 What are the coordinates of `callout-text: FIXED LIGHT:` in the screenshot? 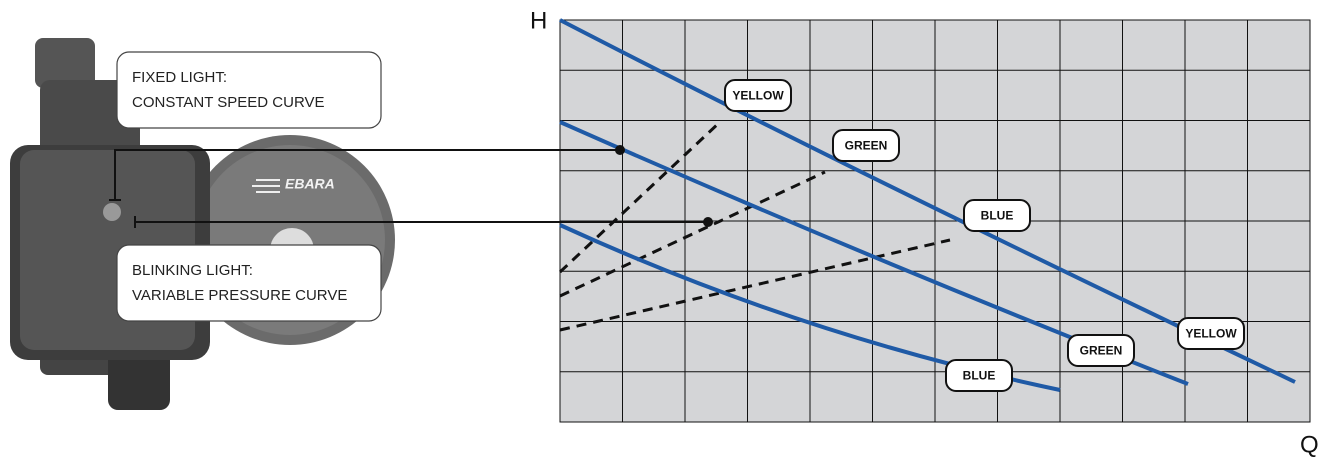 It's located at (179, 77).